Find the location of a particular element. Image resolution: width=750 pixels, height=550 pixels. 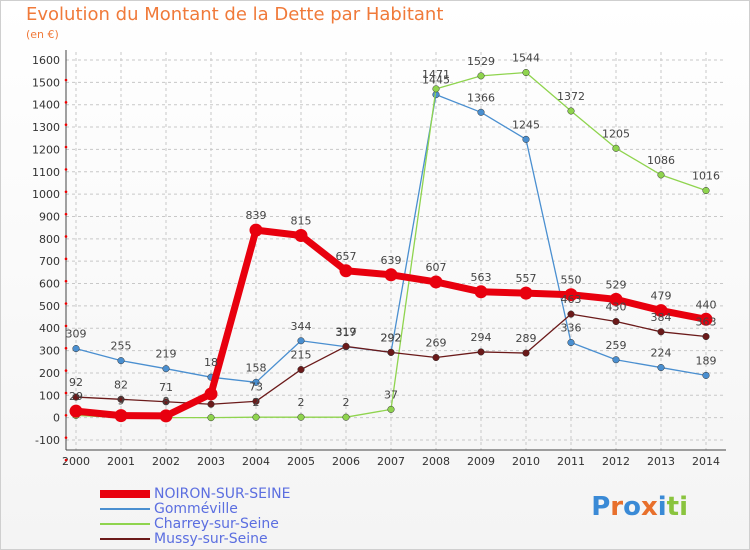

data-label: 563 is located at coordinates (481, 277).